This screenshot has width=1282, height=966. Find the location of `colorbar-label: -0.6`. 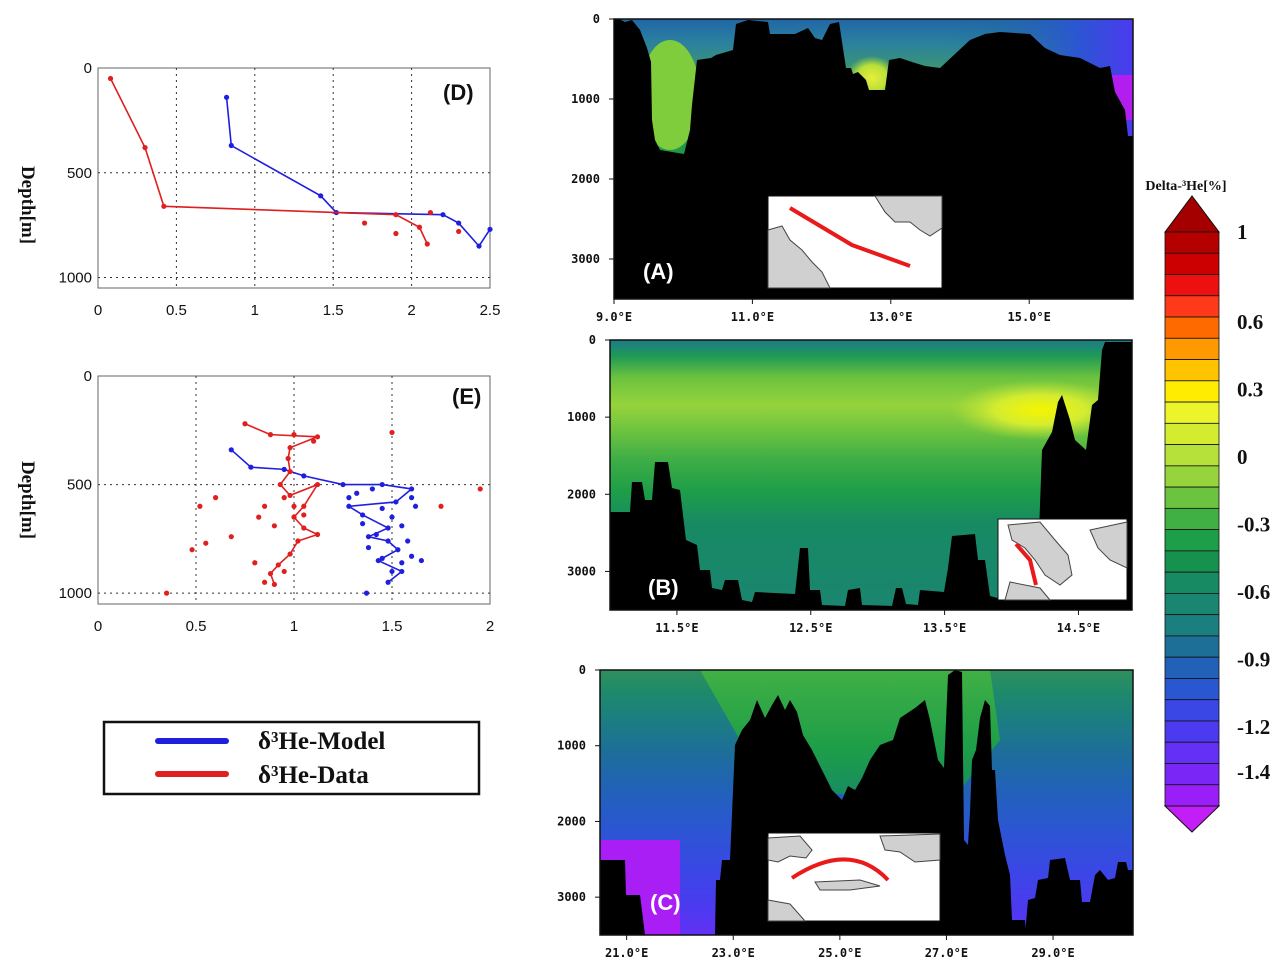

colorbar-label: -0.6 is located at coordinates (1253, 592).